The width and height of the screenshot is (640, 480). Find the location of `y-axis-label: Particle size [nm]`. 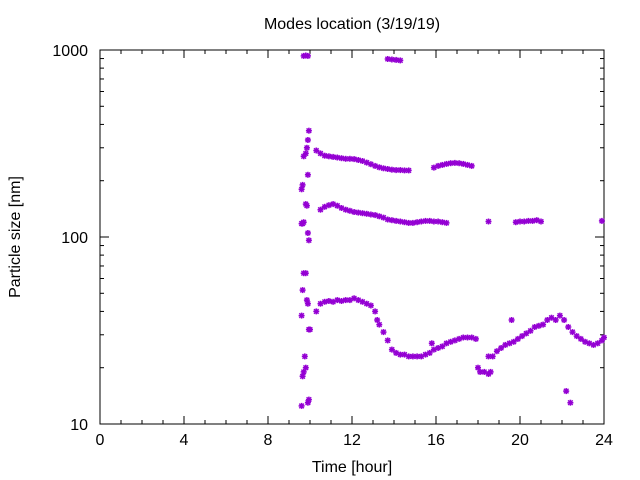

y-axis-label: Particle size [nm] is located at coordinates (15, 237).